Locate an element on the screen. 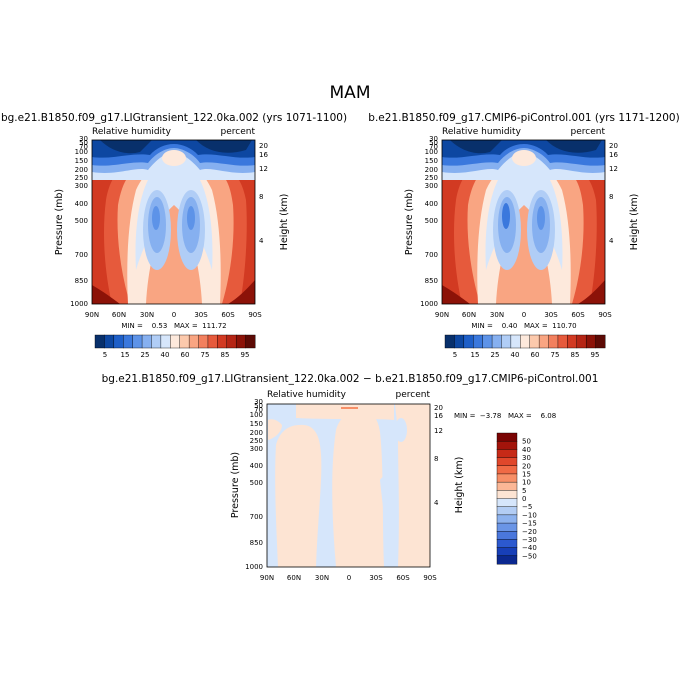 The image size is (700, 700). colorbar-label: 10 is located at coordinates (526, 483).